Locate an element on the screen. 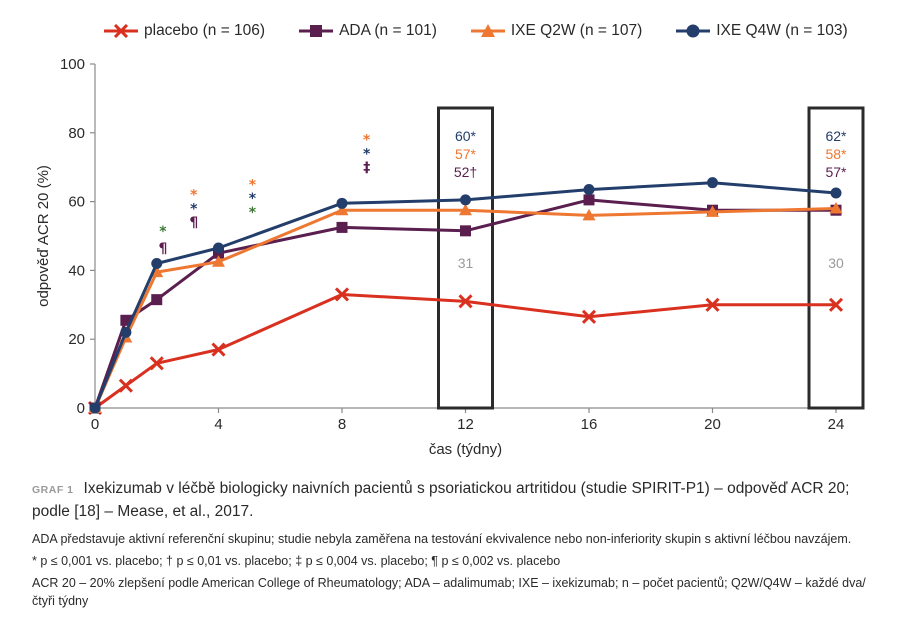 The height and width of the screenshot is (631, 901). legend-item-ada: ADA (n = 101) is located at coordinates (368, 31).